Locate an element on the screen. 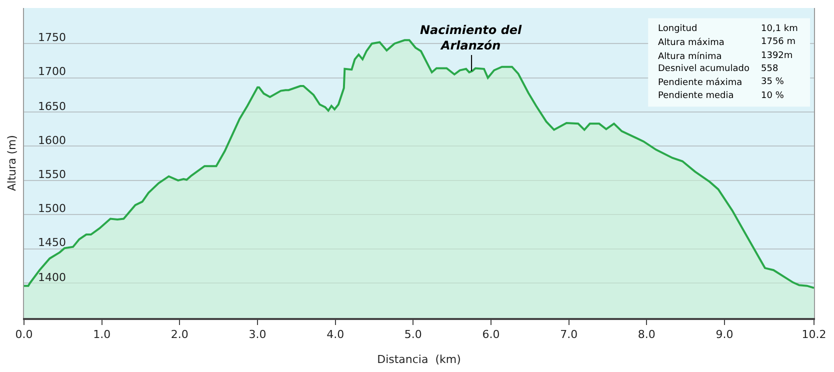 The height and width of the screenshot is (372, 834). x-tick-label: 0.0 is located at coordinates (24, 335).